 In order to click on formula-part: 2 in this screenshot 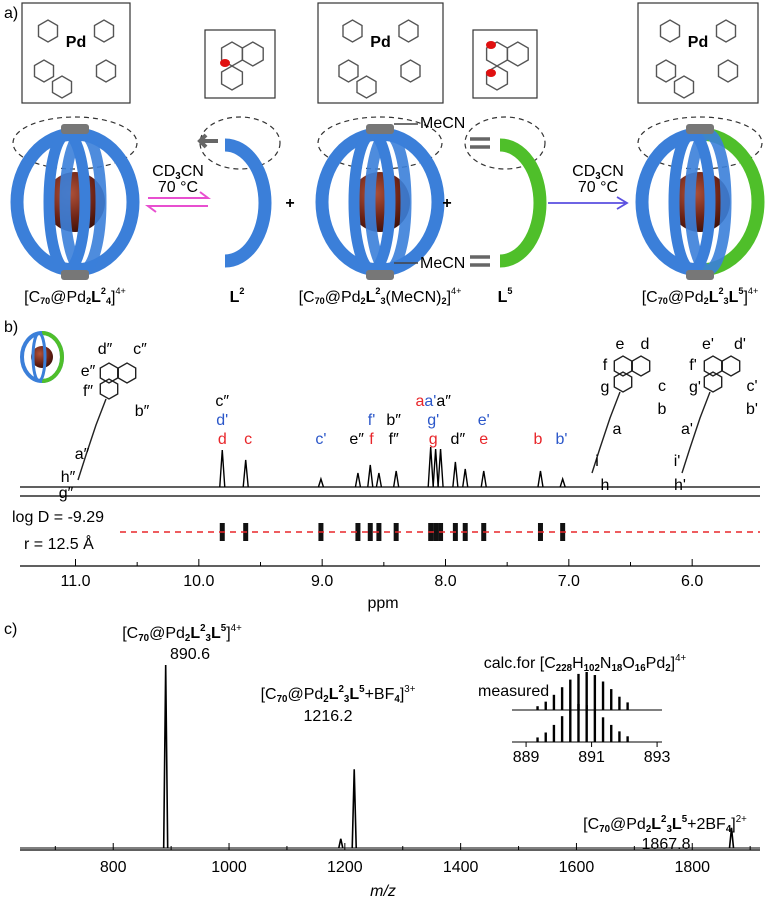, I will do `click(377, 291)`.